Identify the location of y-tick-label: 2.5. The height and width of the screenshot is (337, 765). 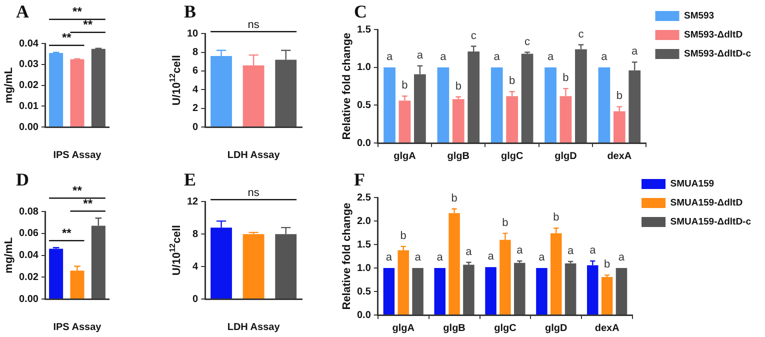
(364, 198).